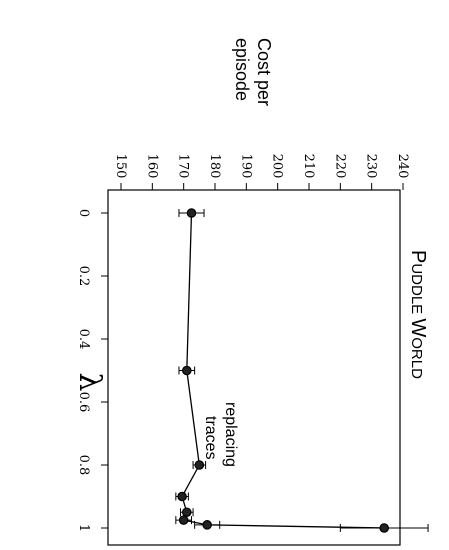 This screenshot has height=550, width=449. Describe the element at coordinates (183, 166) in the screenshot. I see `y-tick-label: 170` at that location.